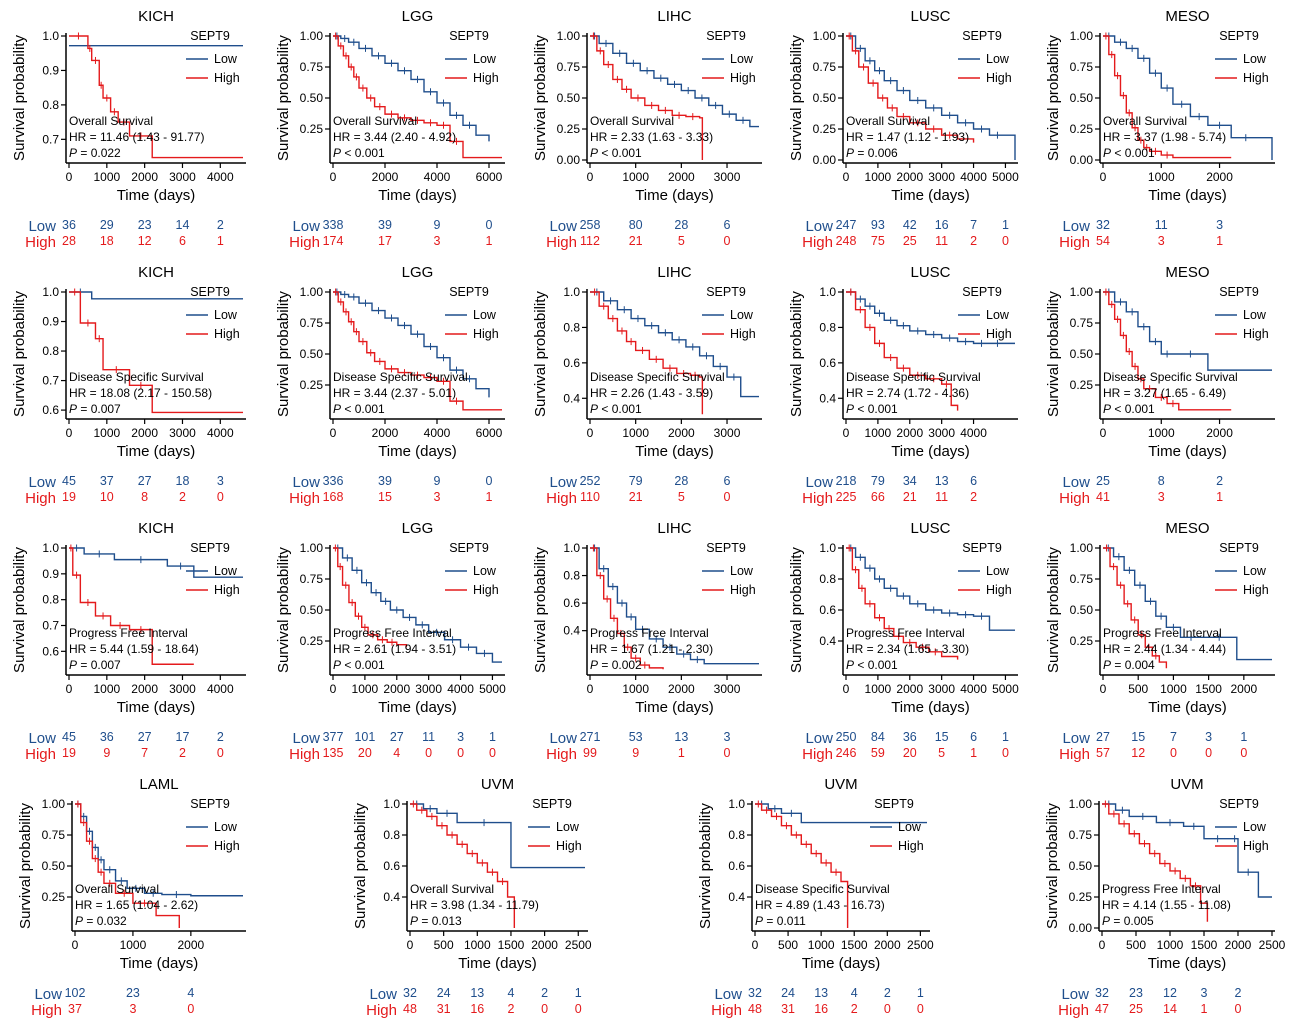  Describe the element at coordinates (1272, 945) in the screenshot. I see `x-tick-label: 2500` at that location.